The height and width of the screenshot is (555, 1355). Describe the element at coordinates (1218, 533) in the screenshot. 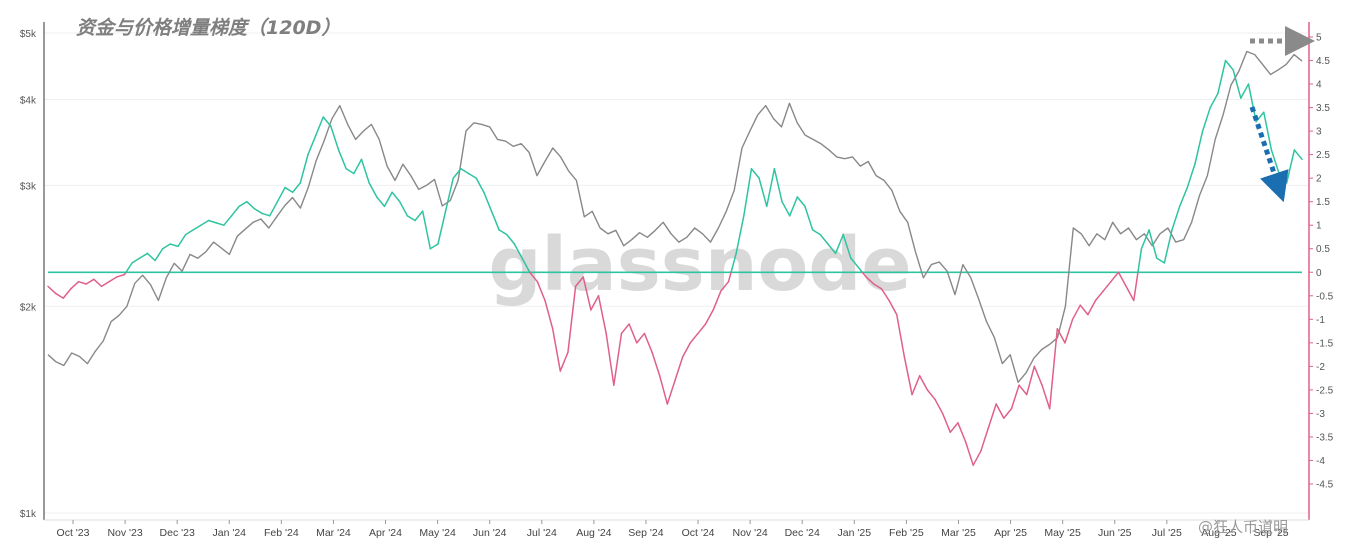

I see `x-tick-label: Aug '25` at that location.